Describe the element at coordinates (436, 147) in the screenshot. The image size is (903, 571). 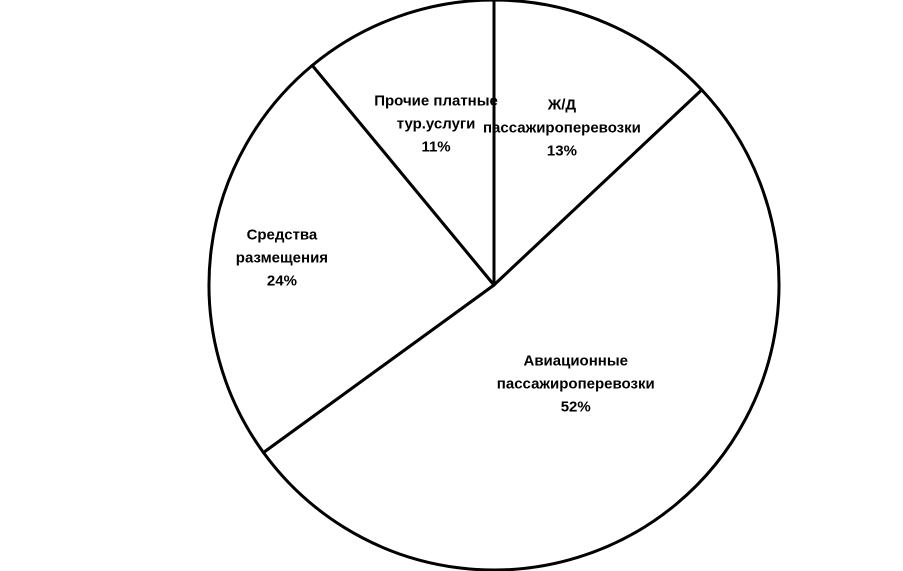
I see `value-label: 11%` at that location.